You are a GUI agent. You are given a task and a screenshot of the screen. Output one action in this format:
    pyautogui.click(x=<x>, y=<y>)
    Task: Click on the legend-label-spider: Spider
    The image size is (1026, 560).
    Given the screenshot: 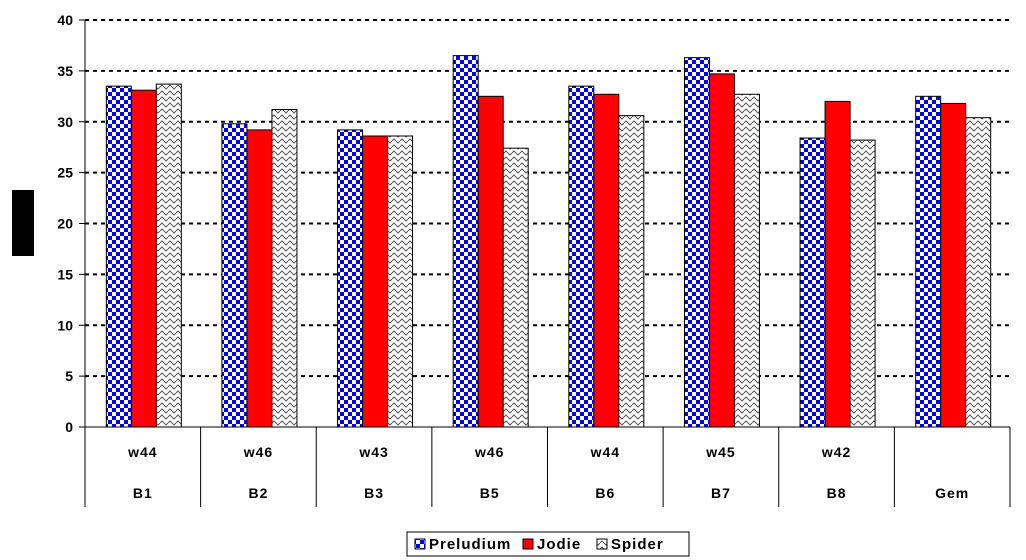 What is the action you would take?
    pyautogui.click(x=637, y=544)
    